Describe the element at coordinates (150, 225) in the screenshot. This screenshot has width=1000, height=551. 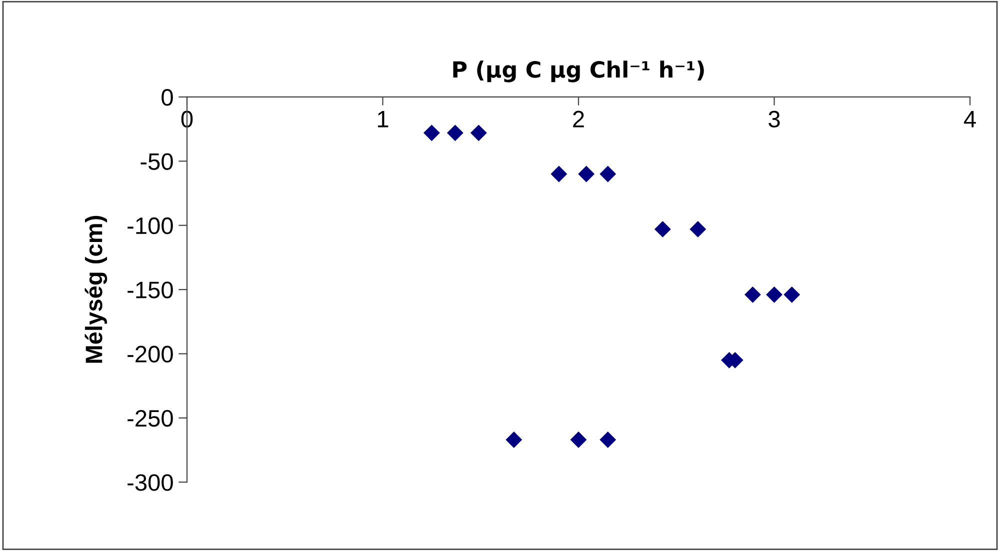
I see `y-tick-label: -100` at that location.